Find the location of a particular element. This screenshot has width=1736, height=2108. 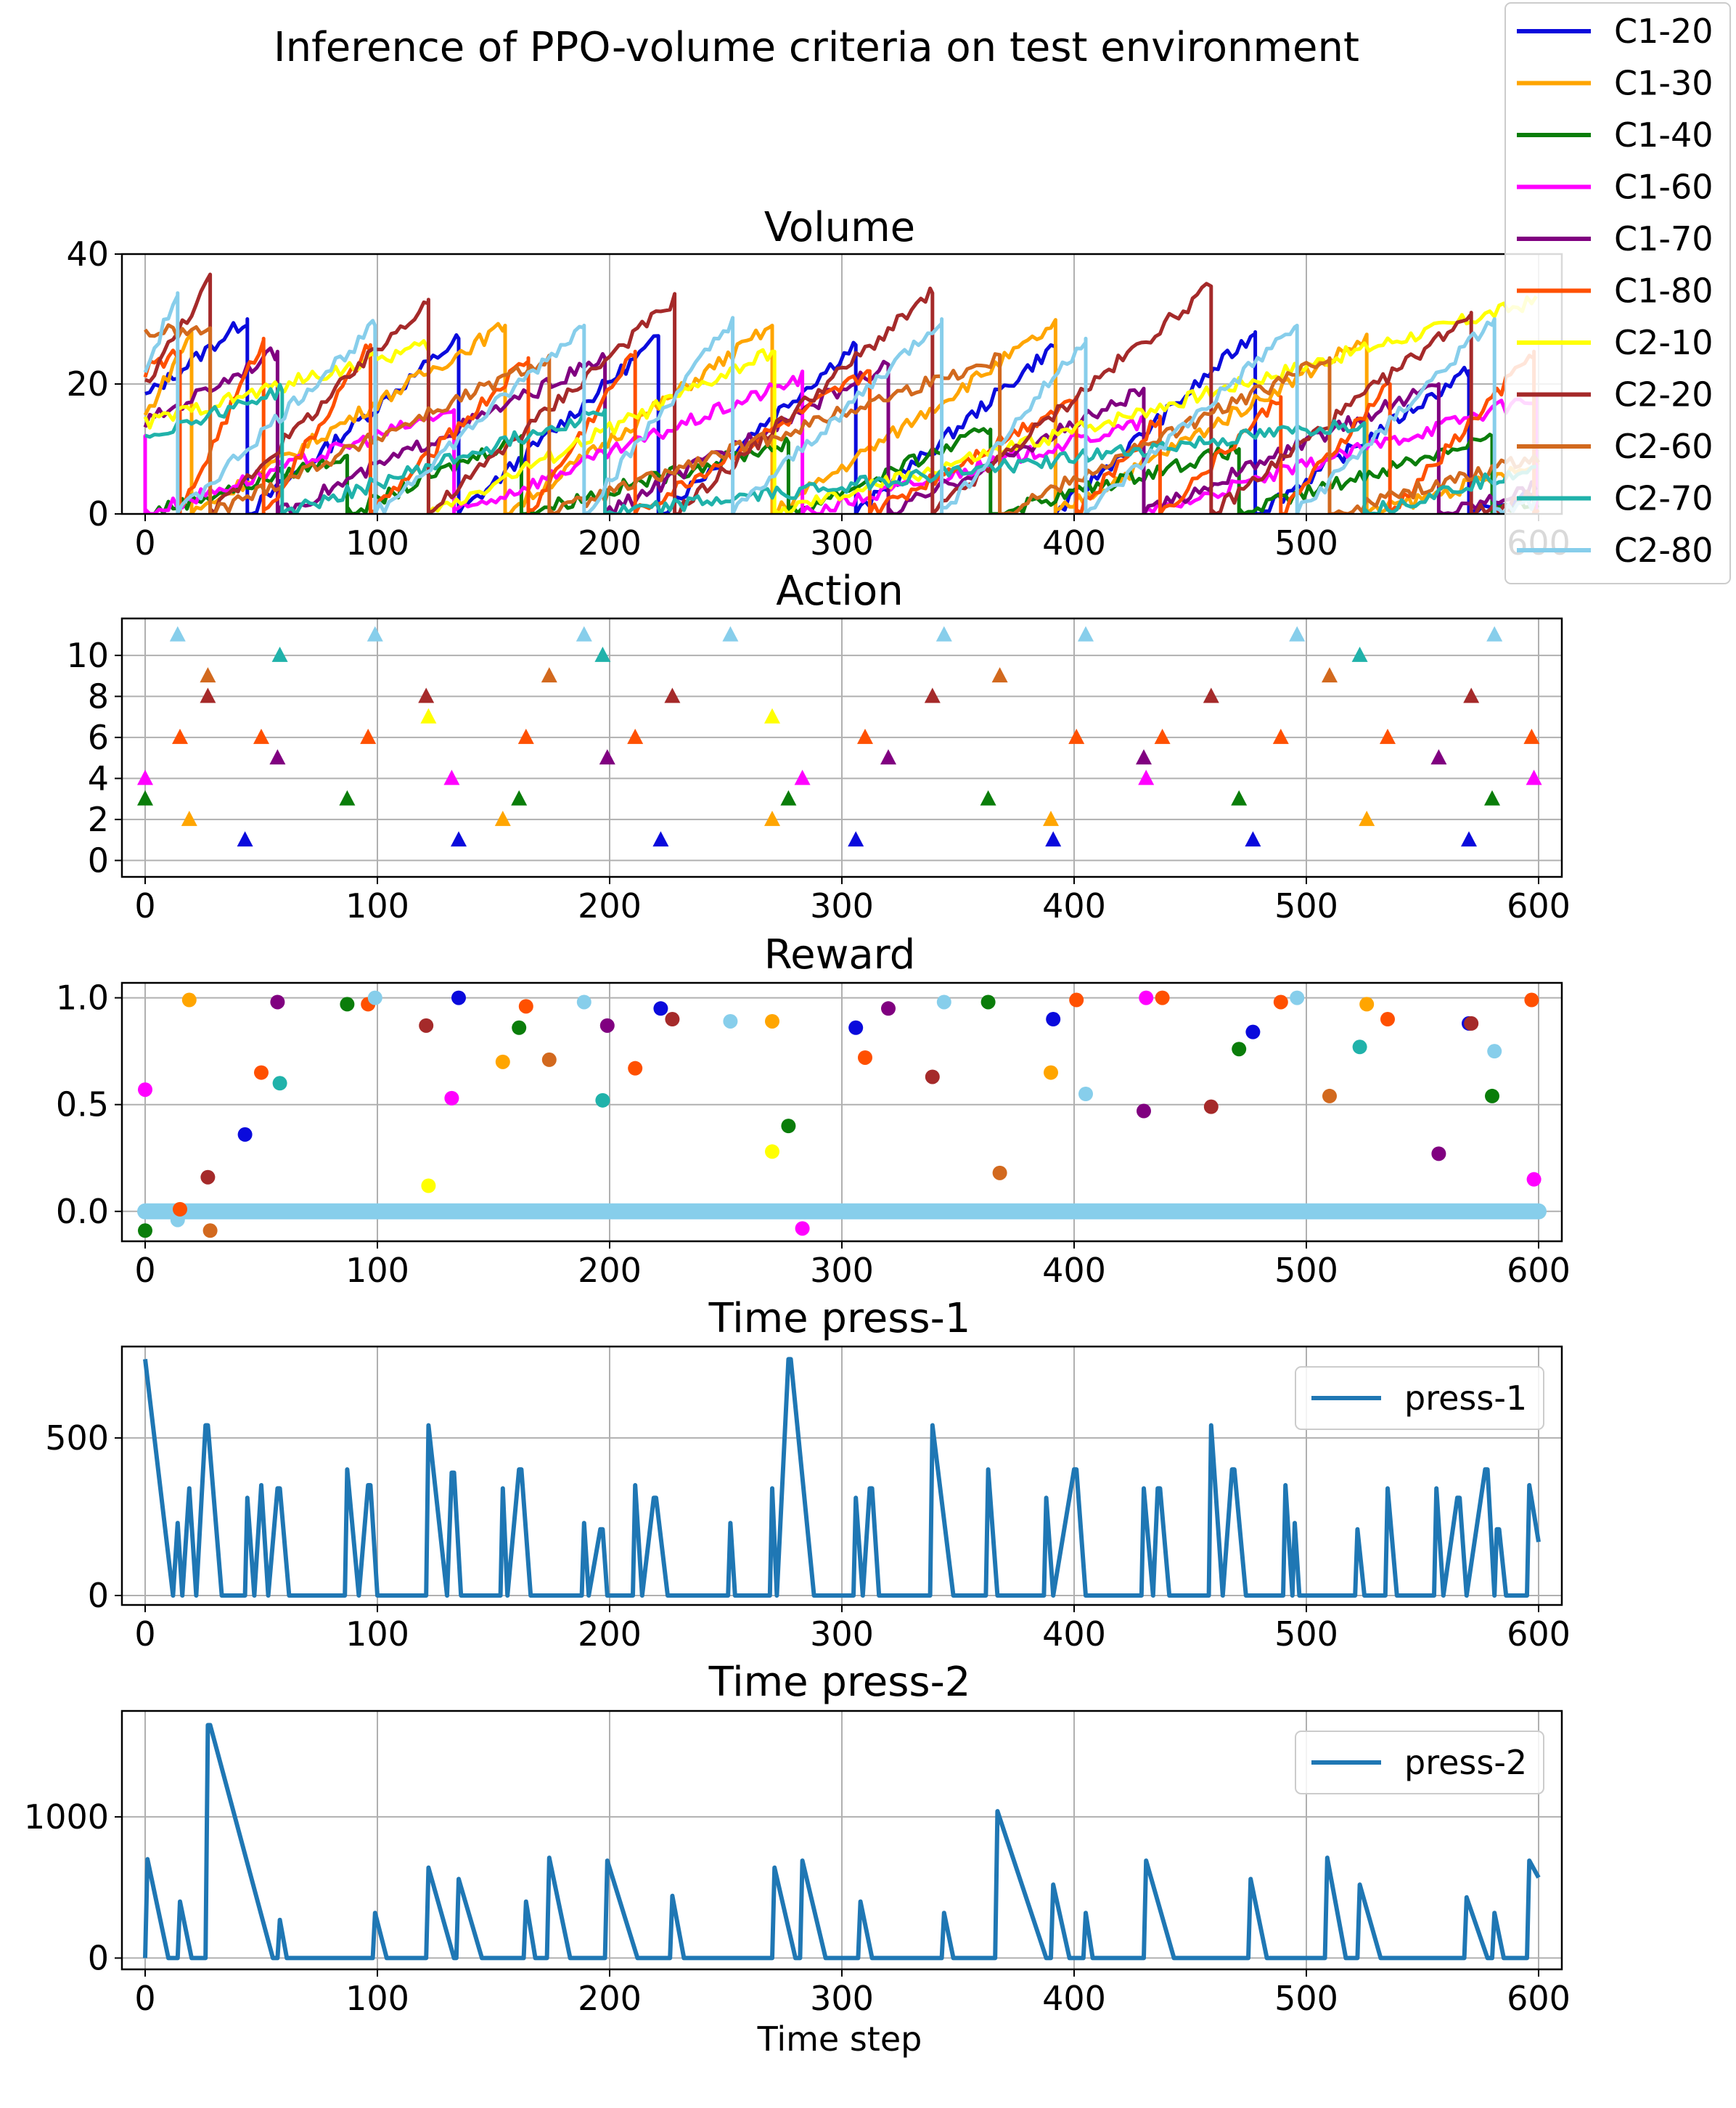

legend-label: C2-60 is located at coordinates (1664, 446).